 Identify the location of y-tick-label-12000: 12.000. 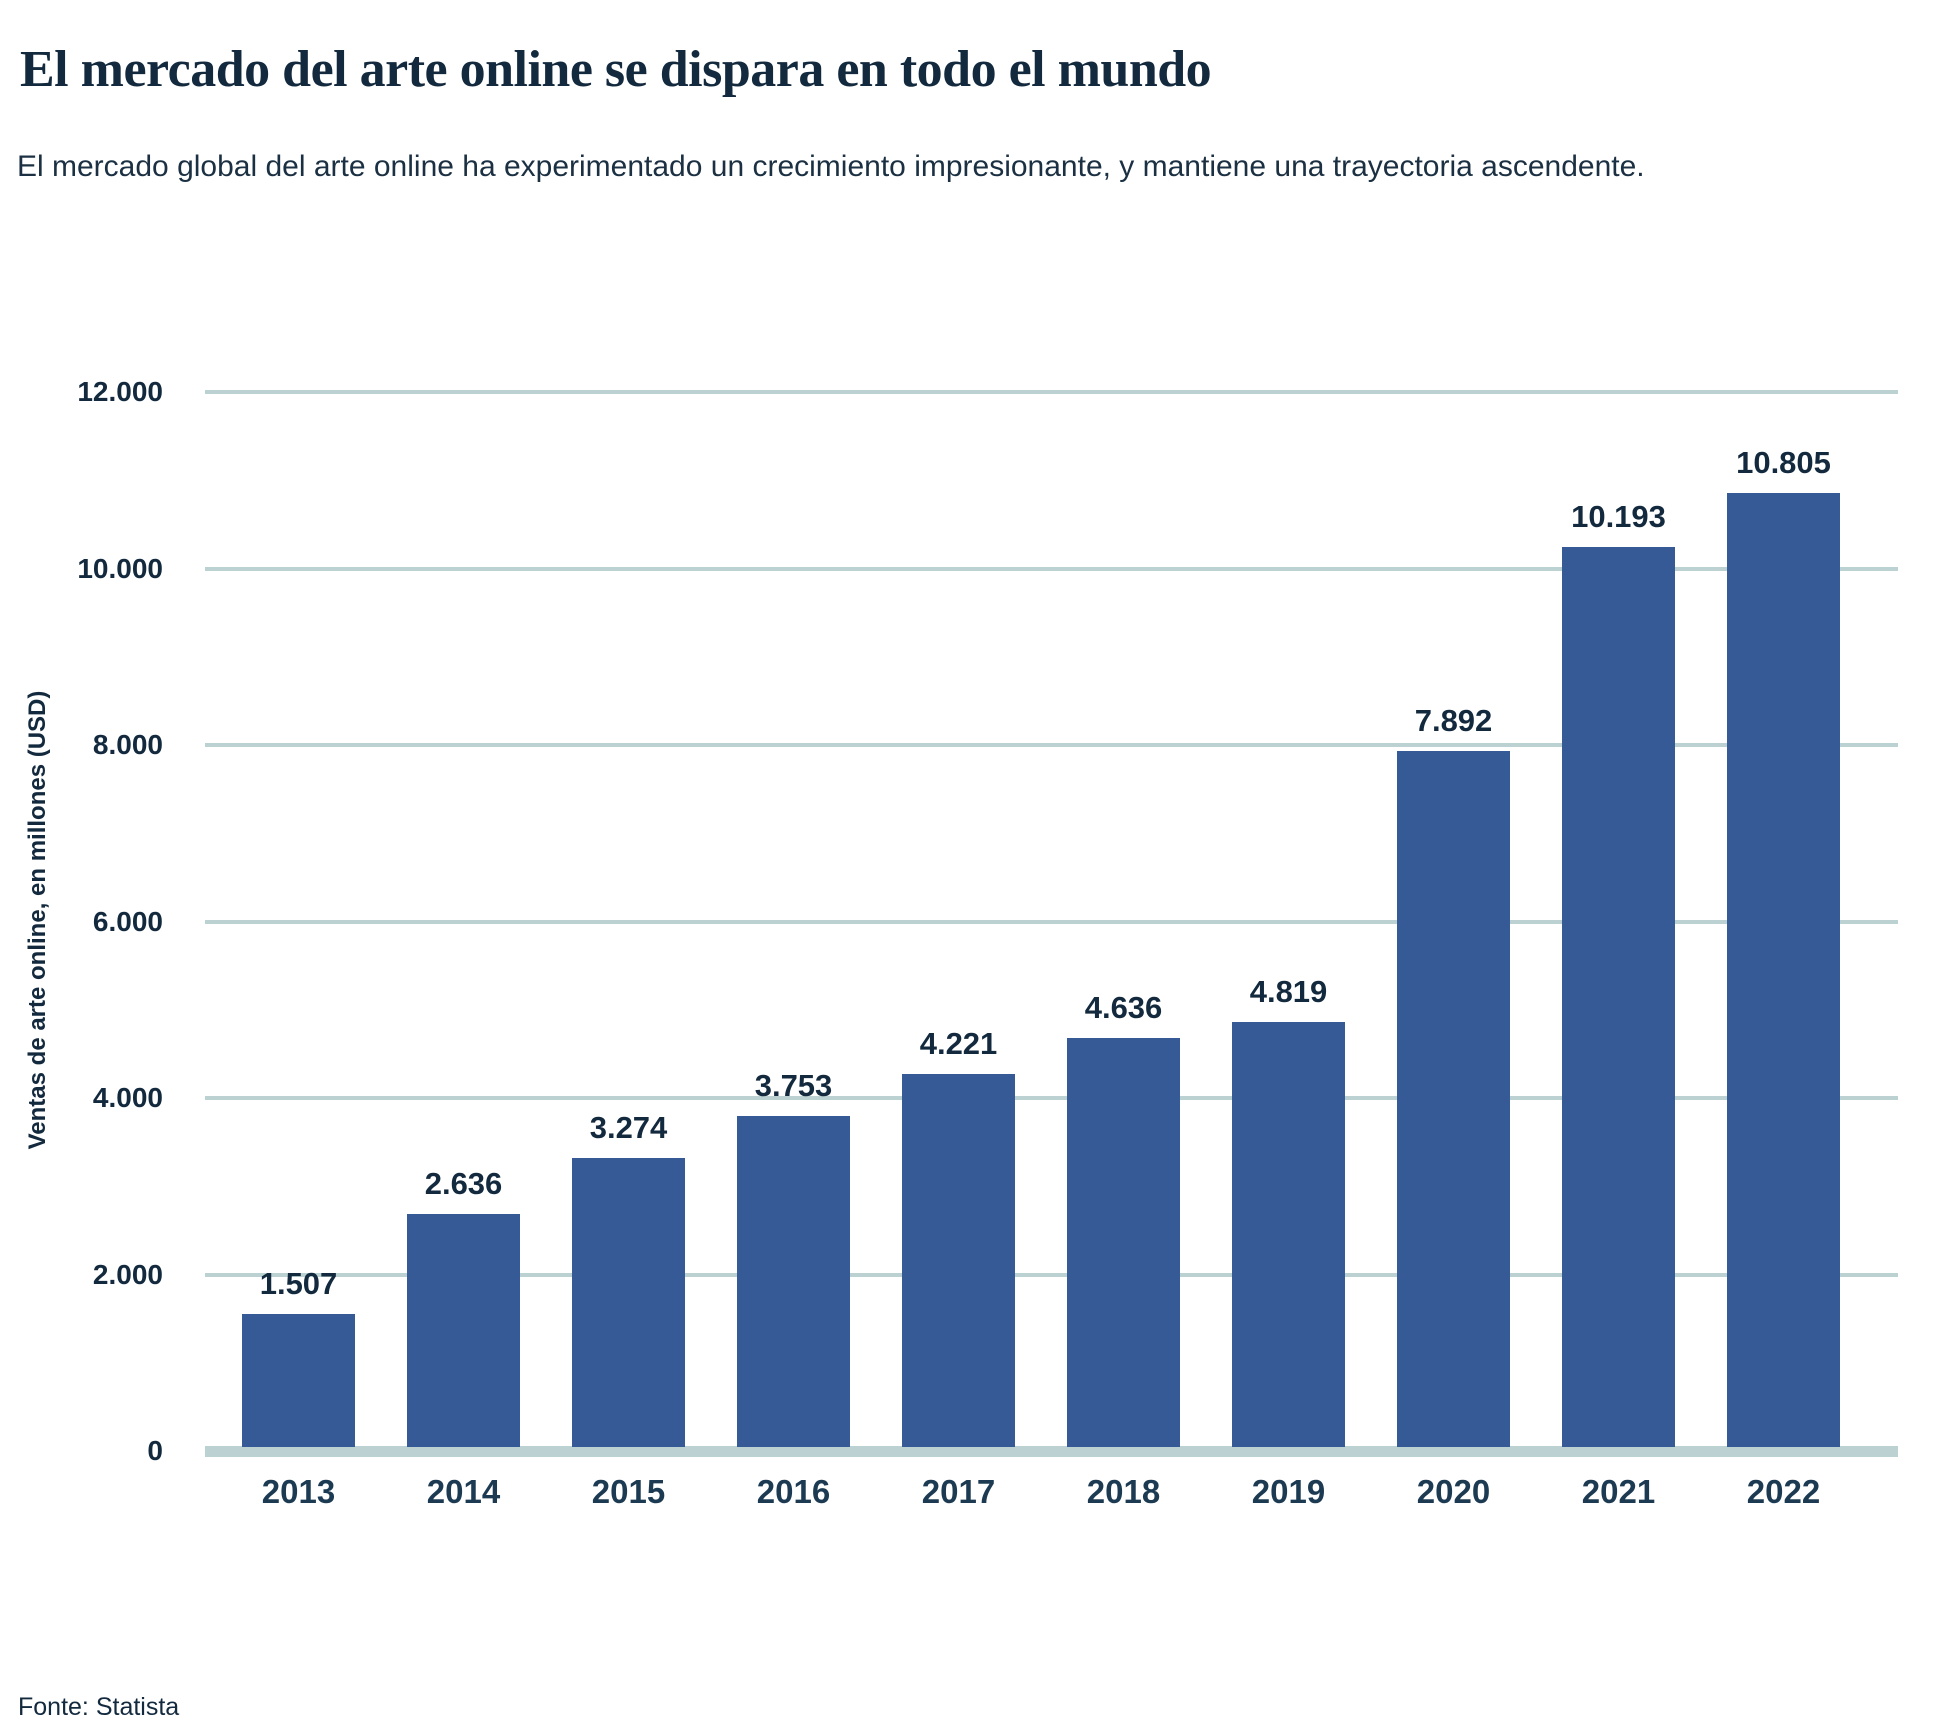
(120, 391).